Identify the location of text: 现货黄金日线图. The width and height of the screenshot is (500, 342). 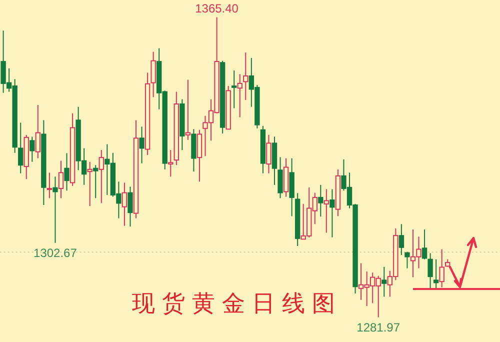
(237, 303).